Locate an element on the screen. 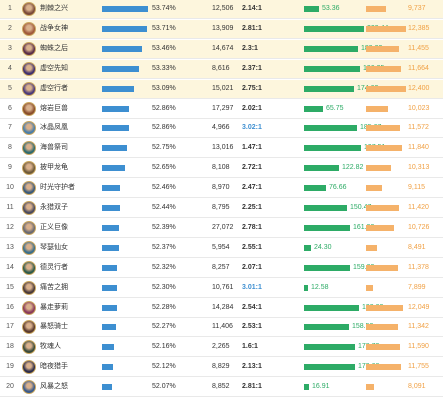 The image size is (443, 400). table-row: 10 时光守护者 52.46% 8,970 2.47:1 76.66 9,115 is located at coordinates (221, 189).